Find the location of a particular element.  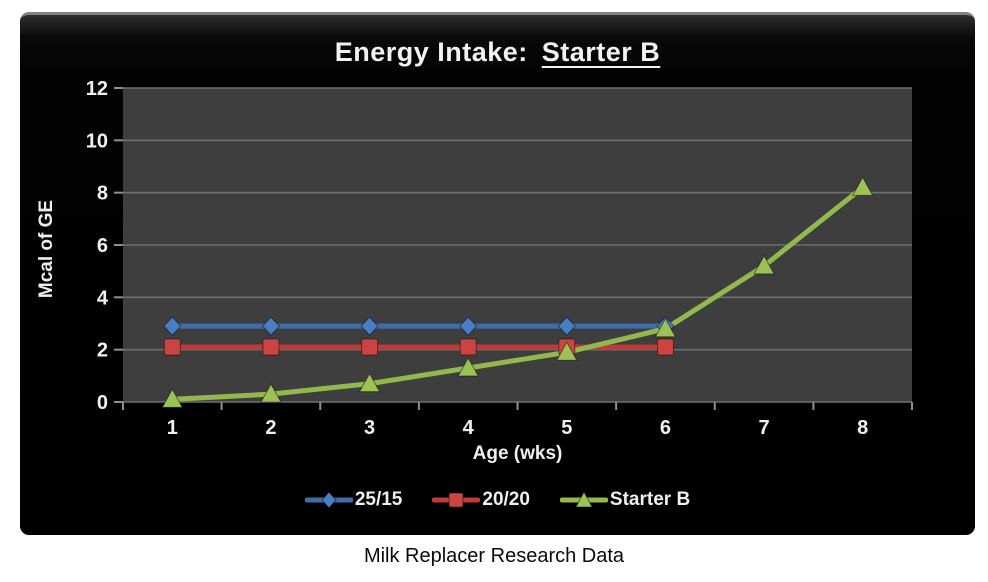

x-tick-label: 5 is located at coordinates (566, 428).